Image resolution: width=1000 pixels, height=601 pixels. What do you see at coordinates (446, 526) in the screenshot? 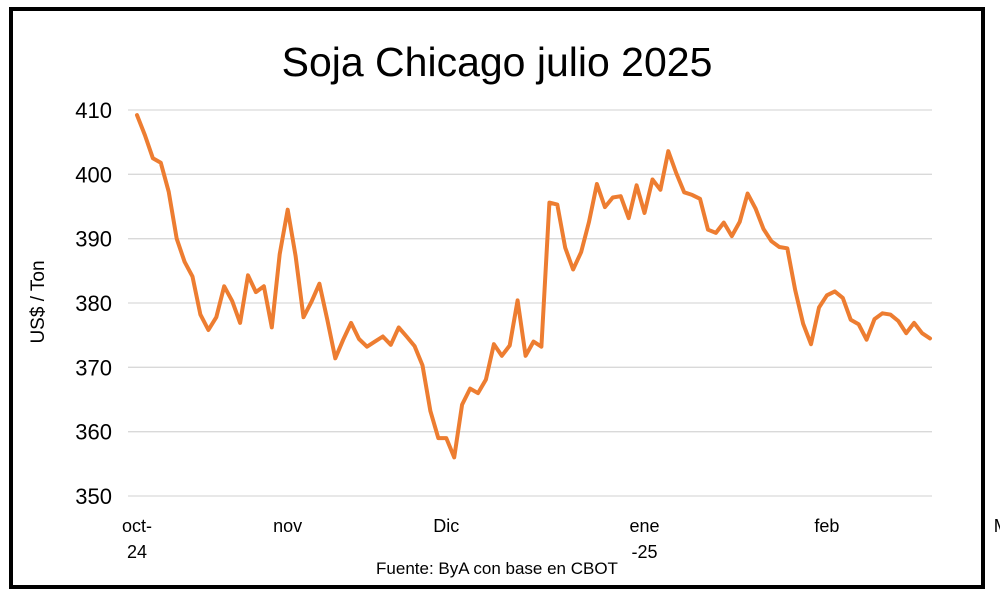
I see `x-tick-label-2-0: Dic` at bounding box center [446, 526].